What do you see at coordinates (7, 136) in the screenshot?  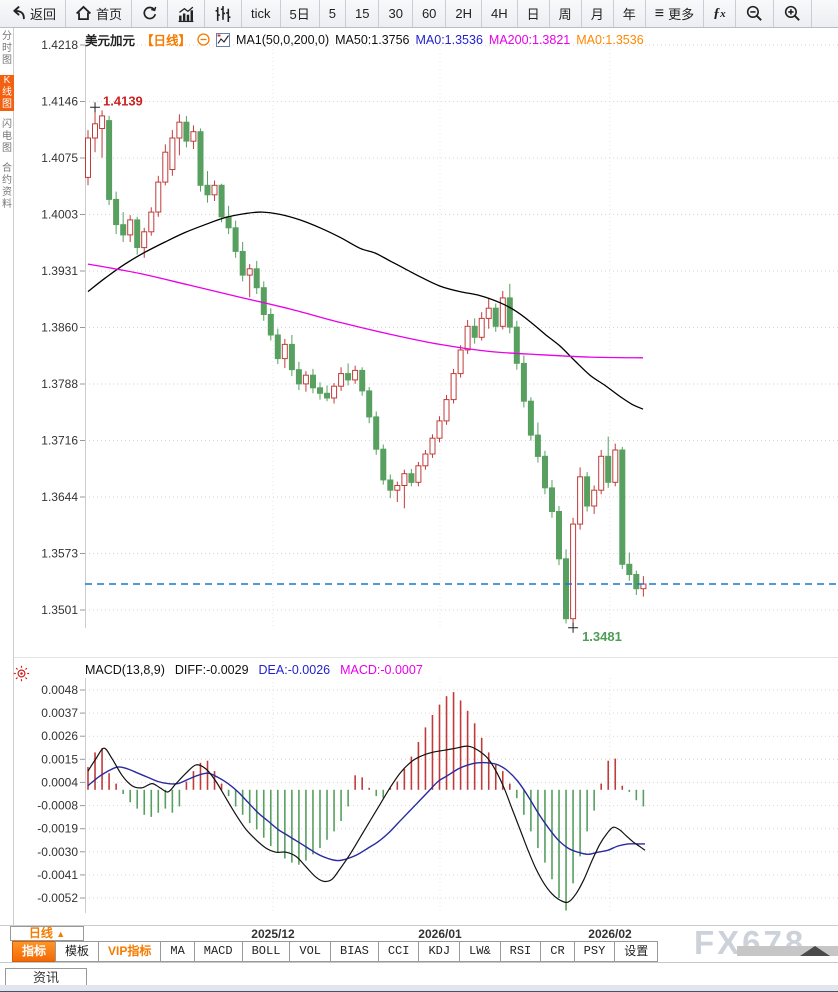 I see `sidebar-item-lightning-chart: 闪电图` at bounding box center [7, 136].